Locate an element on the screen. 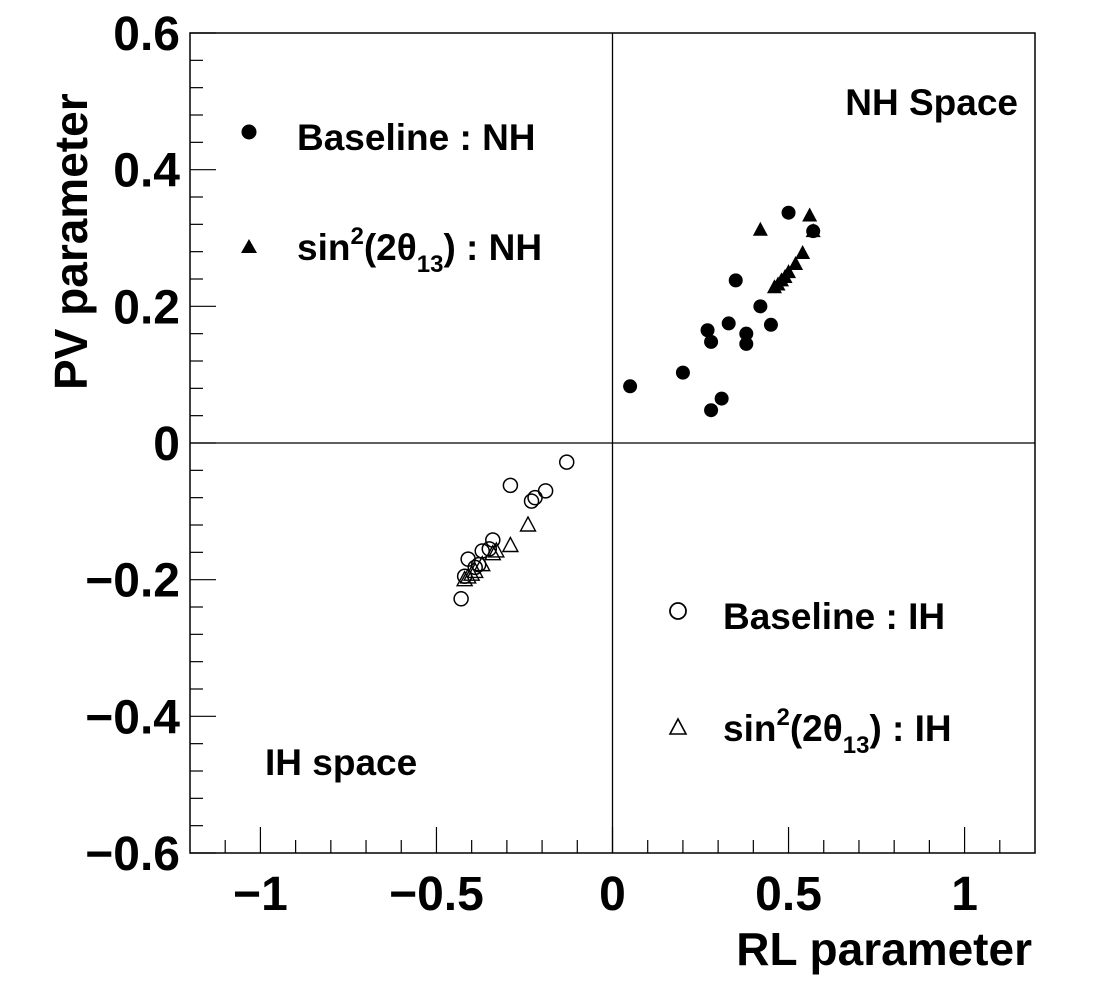  legend-label-sin-nh: sin2(2θ13) : NH is located at coordinates (419, 250).